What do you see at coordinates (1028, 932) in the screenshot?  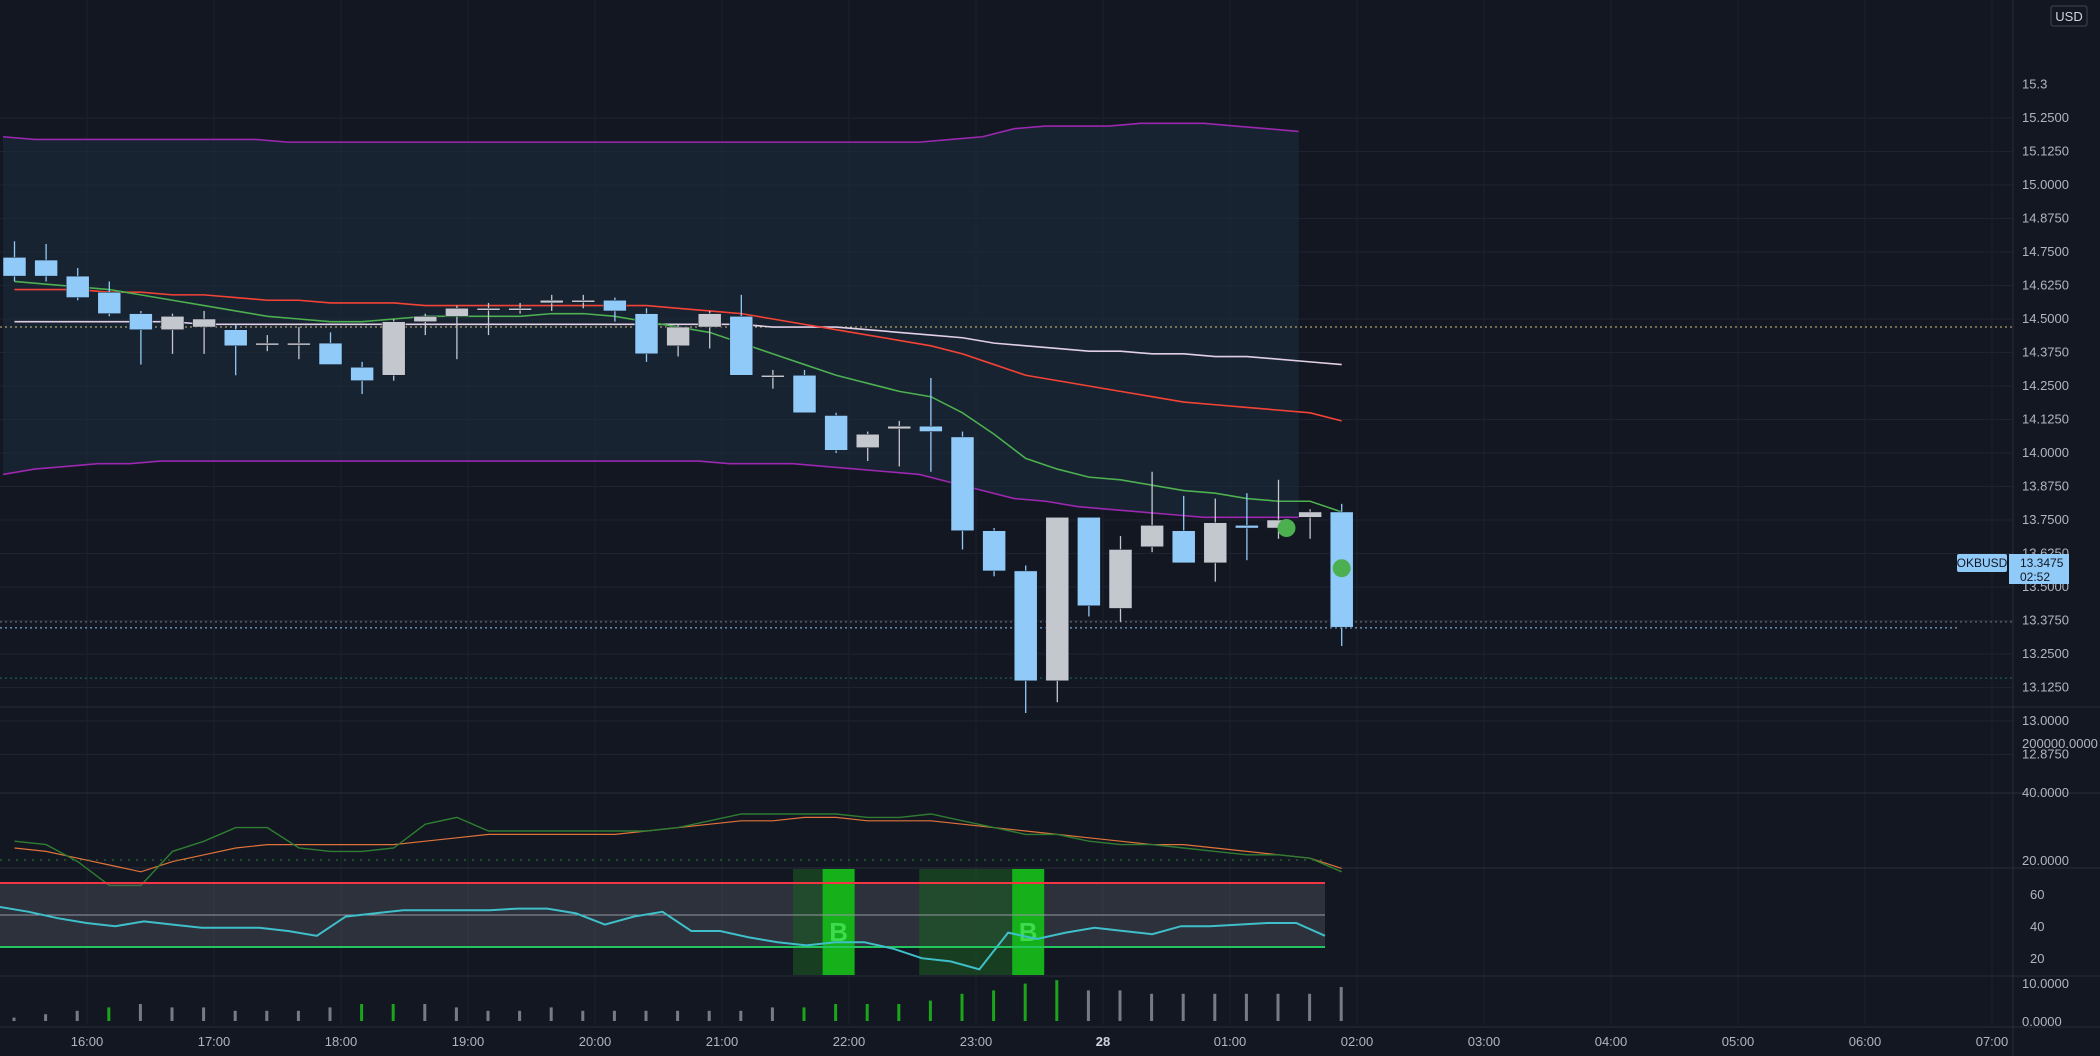 I see `buy-signal-label: B` at bounding box center [1028, 932].